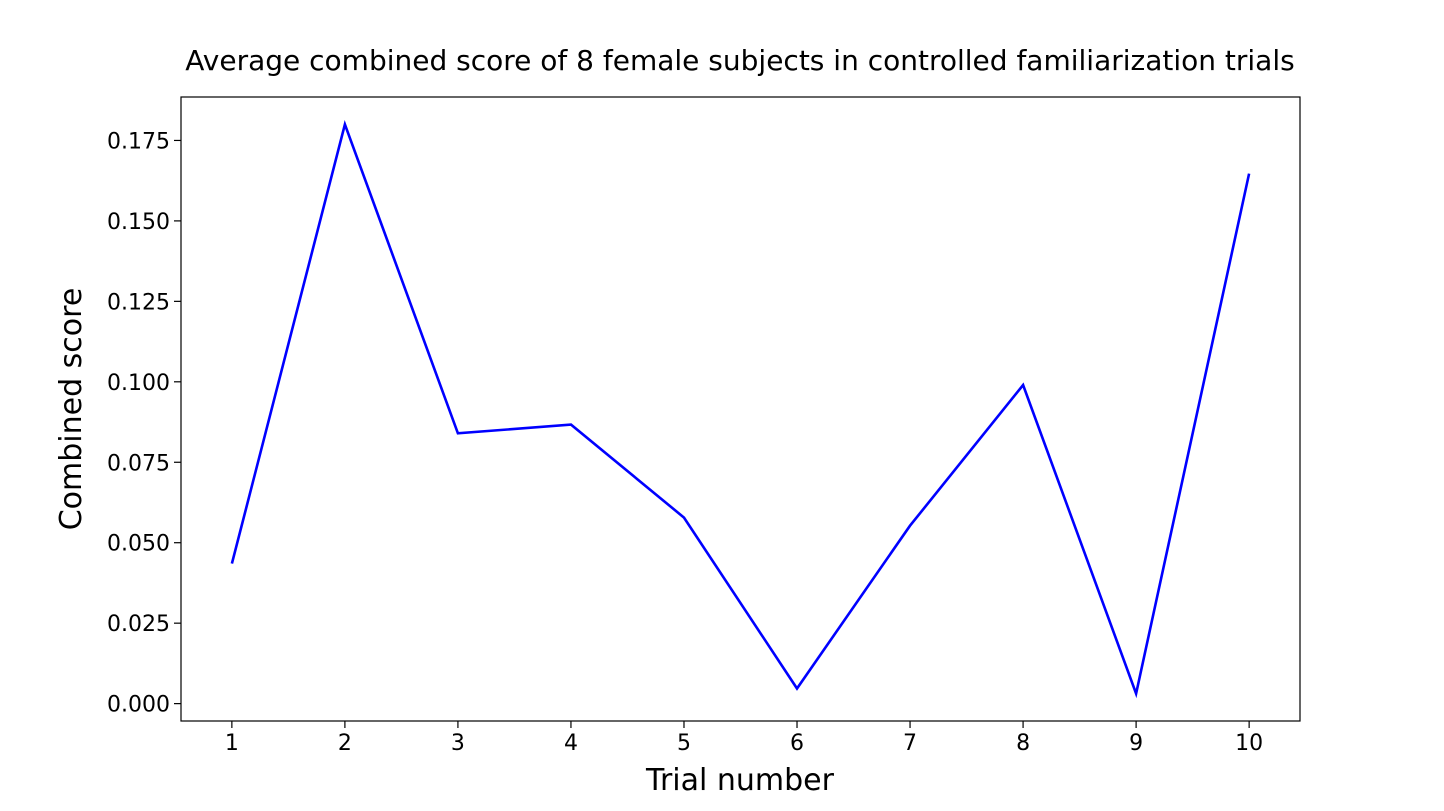  What do you see at coordinates (1249, 743) in the screenshot?
I see `x-tick-label: 10` at bounding box center [1249, 743].